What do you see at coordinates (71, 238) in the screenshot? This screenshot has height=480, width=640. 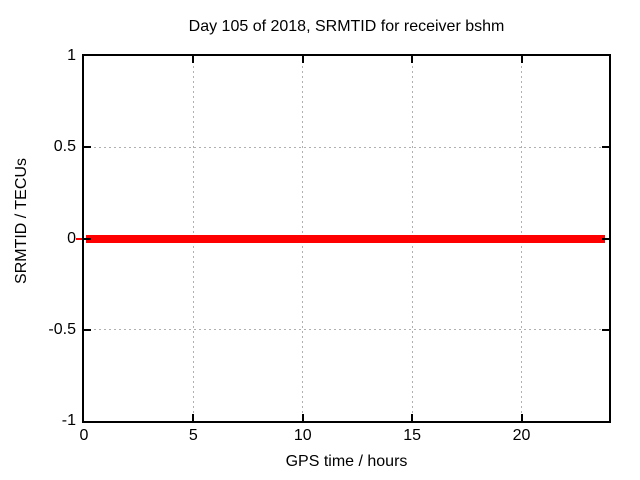 I see `y-tick-label: 0` at bounding box center [71, 238].